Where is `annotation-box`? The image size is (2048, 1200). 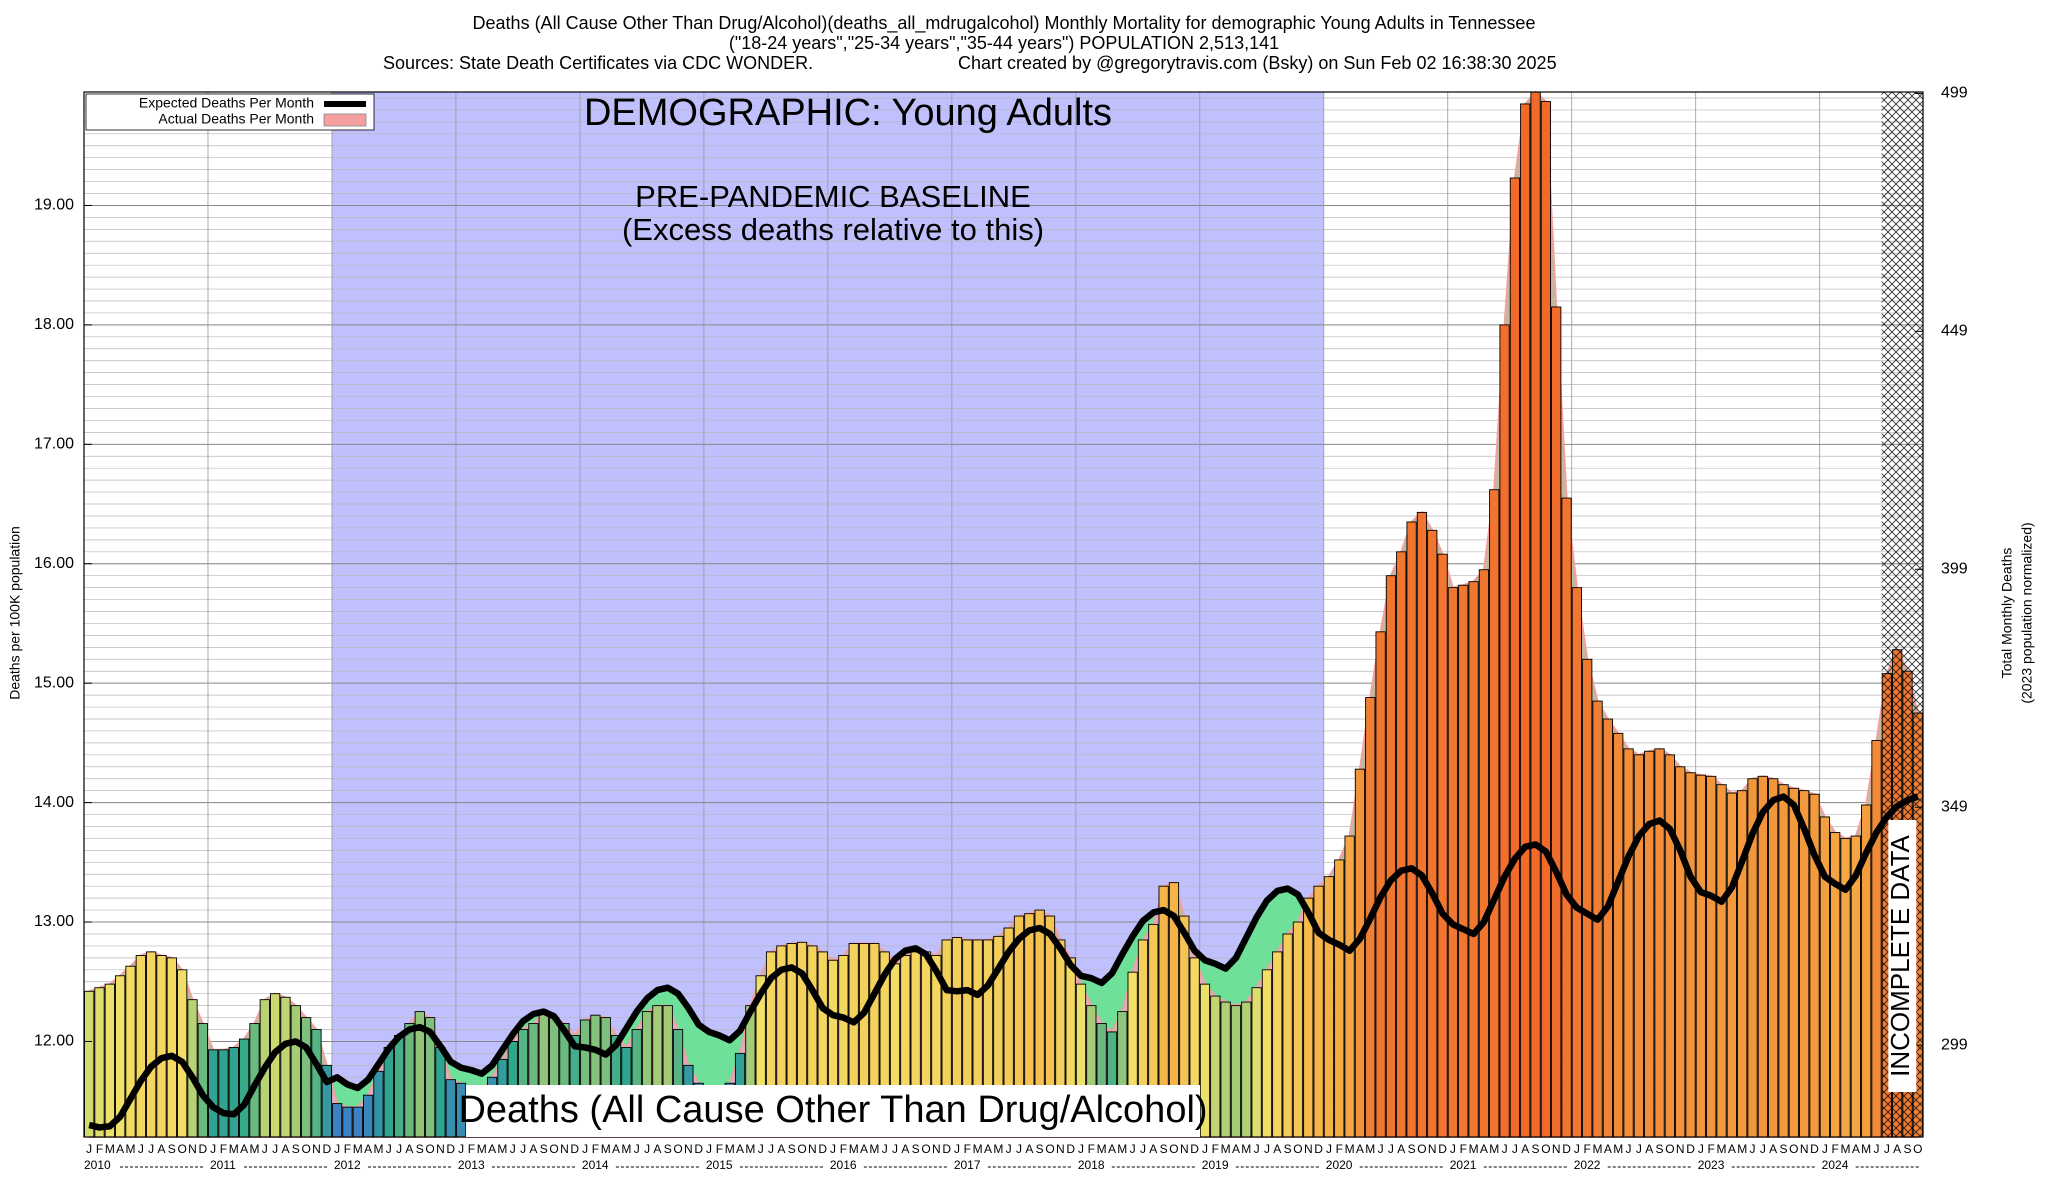 annotation-box is located at coordinates (1902, 956).